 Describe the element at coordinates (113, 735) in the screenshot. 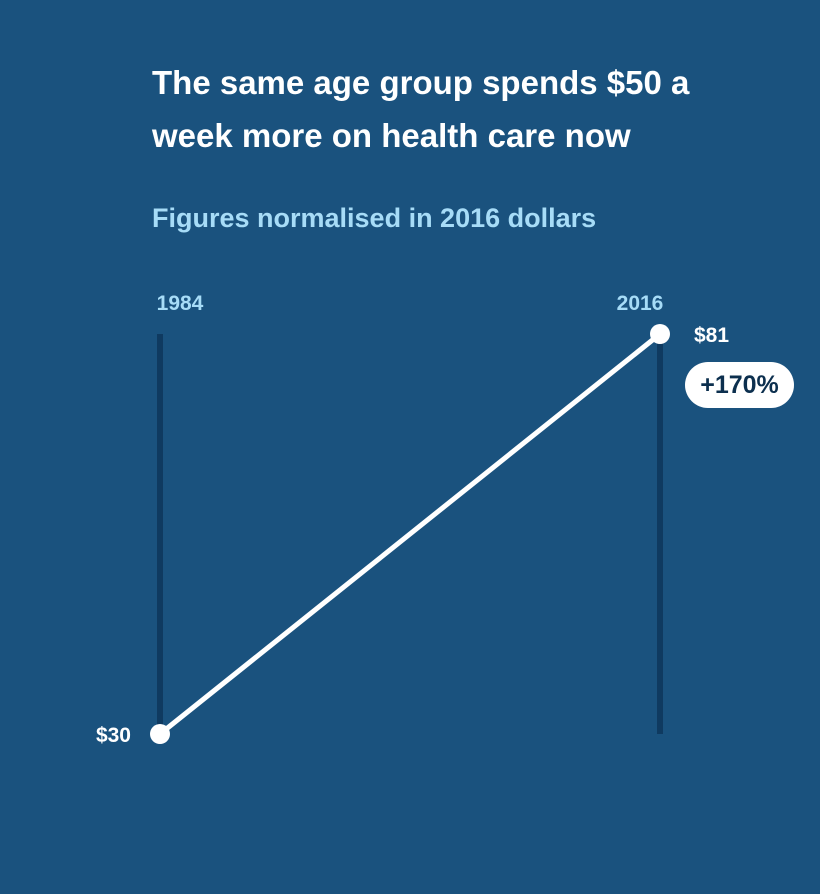

I see `value-label-1984: $30` at that location.